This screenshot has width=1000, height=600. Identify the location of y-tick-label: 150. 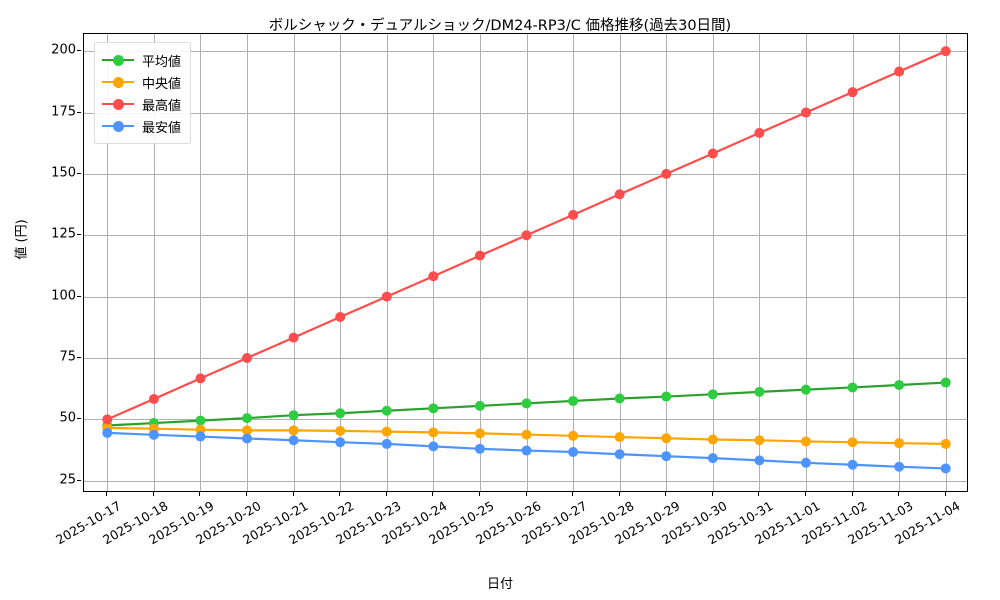
(63, 173).